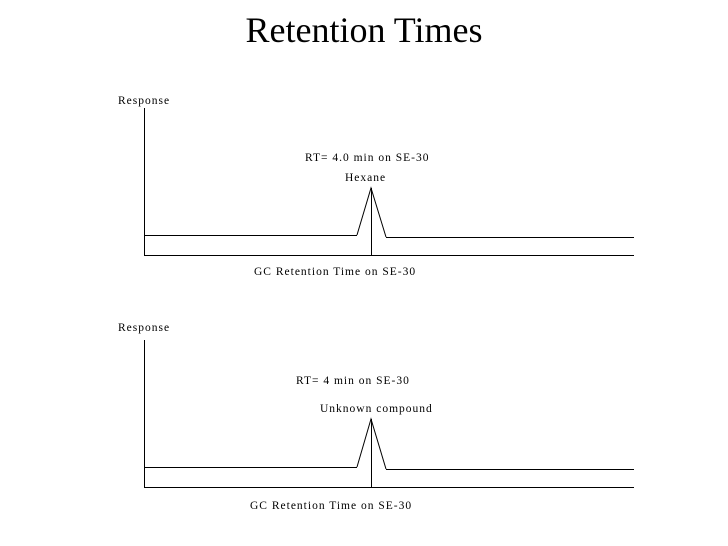  Describe the element at coordinates (376, 409) in the screenshot. I see `compound-label-bottom: Unknown compound` at that location.